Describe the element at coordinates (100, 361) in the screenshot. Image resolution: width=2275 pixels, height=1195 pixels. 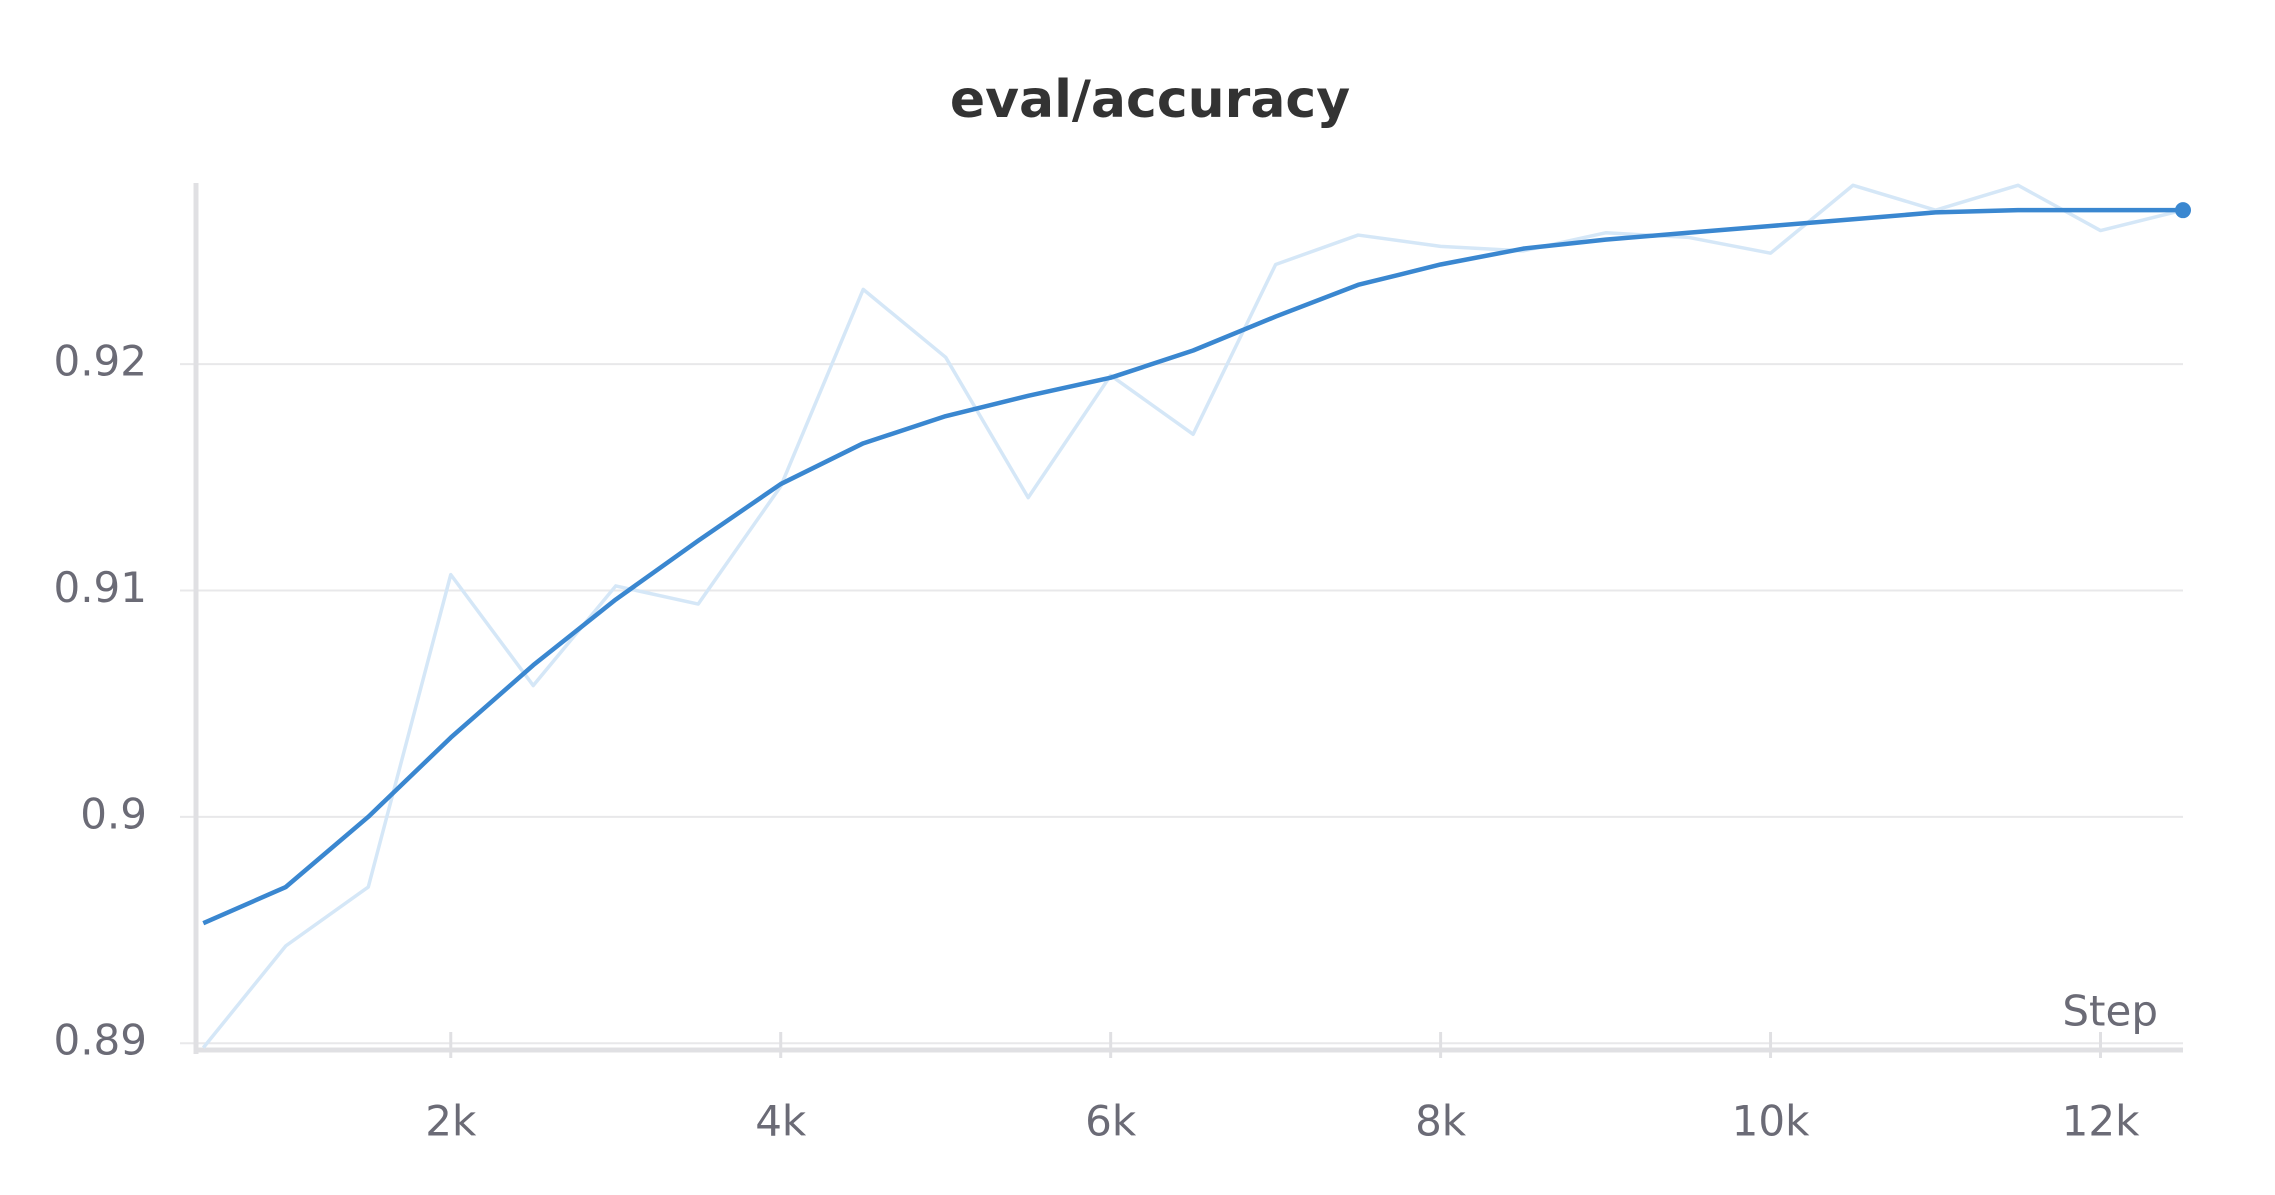
I see `y-tick-label: 0.92` at that location.